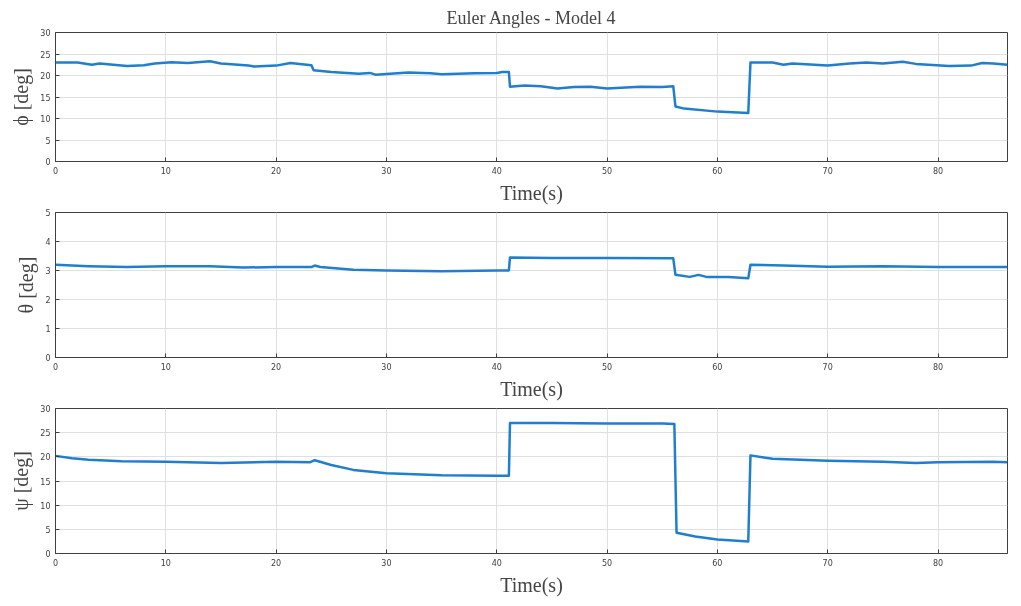 Image resolution: width=1021 pixels, height=606 pixels. What do you see at coordinates (22, 481) in the screenshot?
I see `y-axis-title: ψ [deg]` at bounding box center [22, 481].